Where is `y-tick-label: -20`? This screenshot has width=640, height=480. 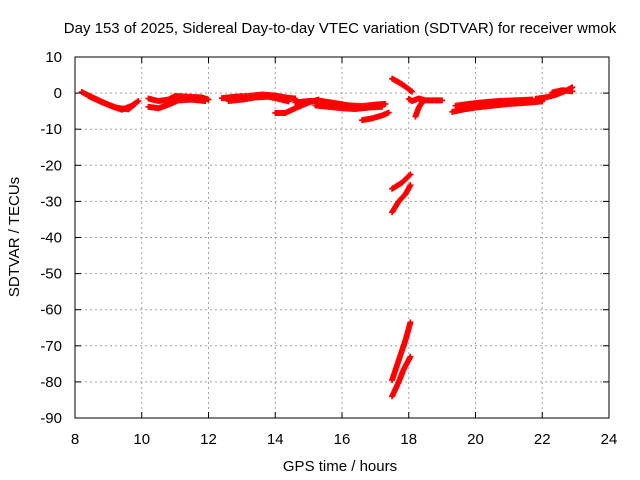
y-tick-label: -20 is located at coordinates (51, 165).